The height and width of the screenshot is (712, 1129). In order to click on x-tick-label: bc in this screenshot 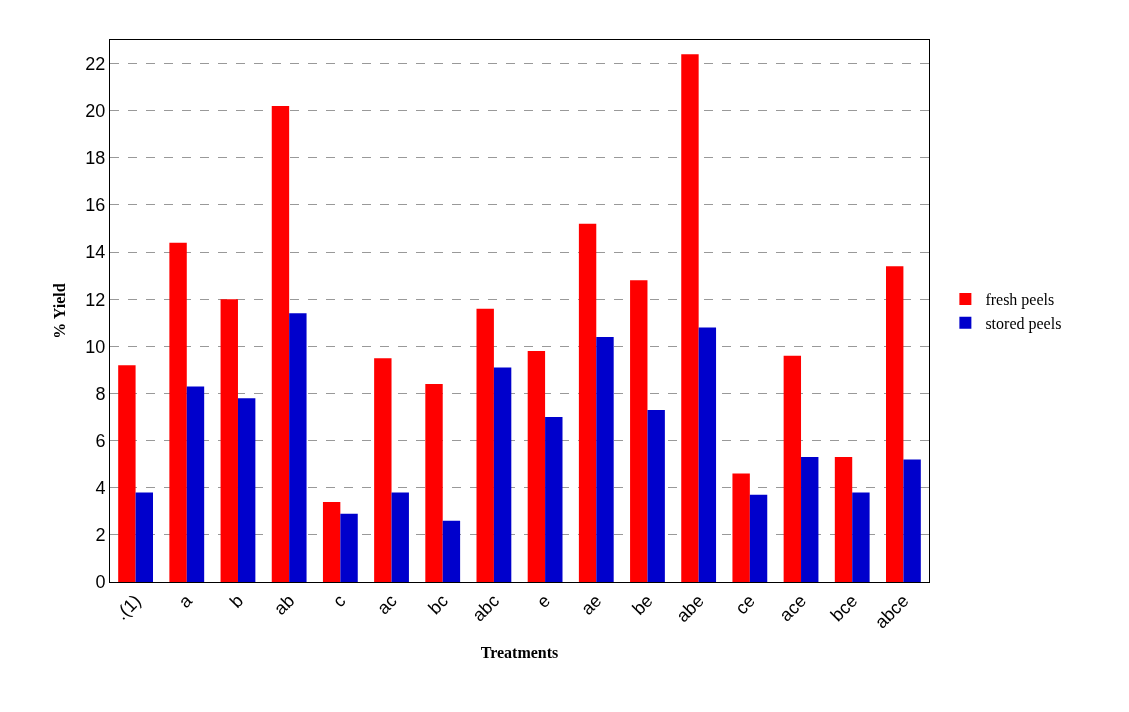, I will do `click(438, 604)`.